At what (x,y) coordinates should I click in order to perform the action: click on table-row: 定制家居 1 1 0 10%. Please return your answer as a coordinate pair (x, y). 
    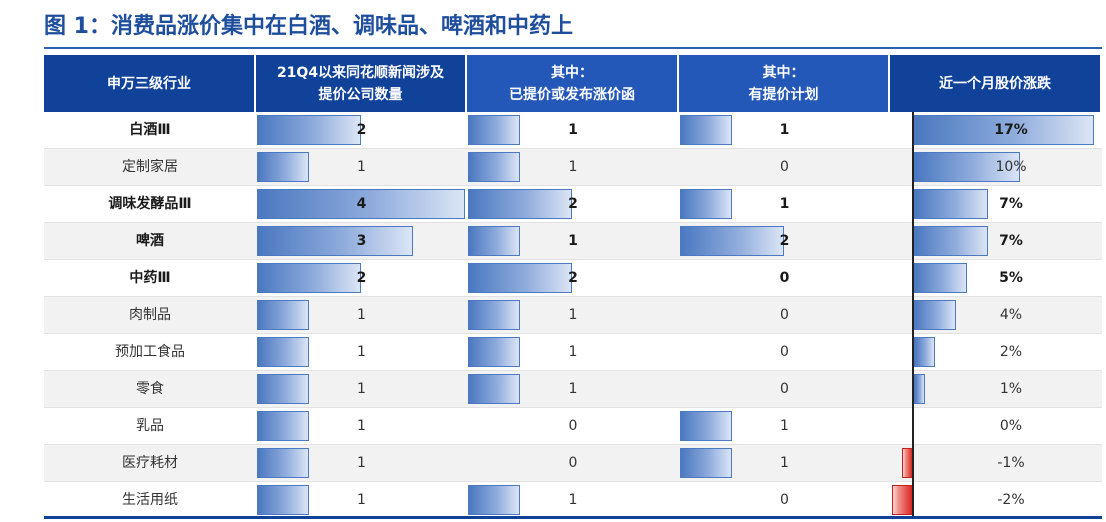
    Looking at the image, I should click on (573, 167).